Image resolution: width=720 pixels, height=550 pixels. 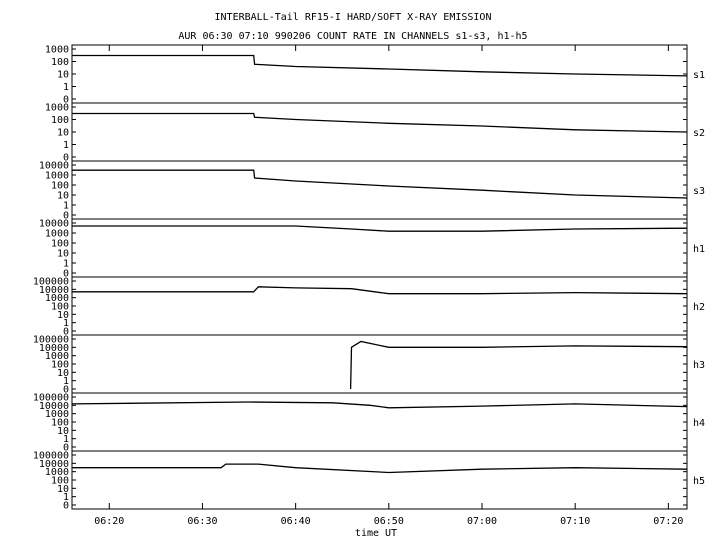 I want to click on y-tick-label-h3: 100, so click(x=60, y=365).